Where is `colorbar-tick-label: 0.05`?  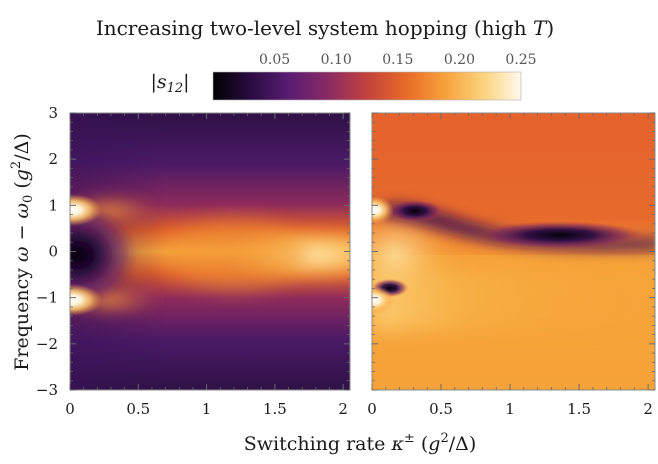 colorbar-tick-label: 0.05 is located at coordinates (274, 60).